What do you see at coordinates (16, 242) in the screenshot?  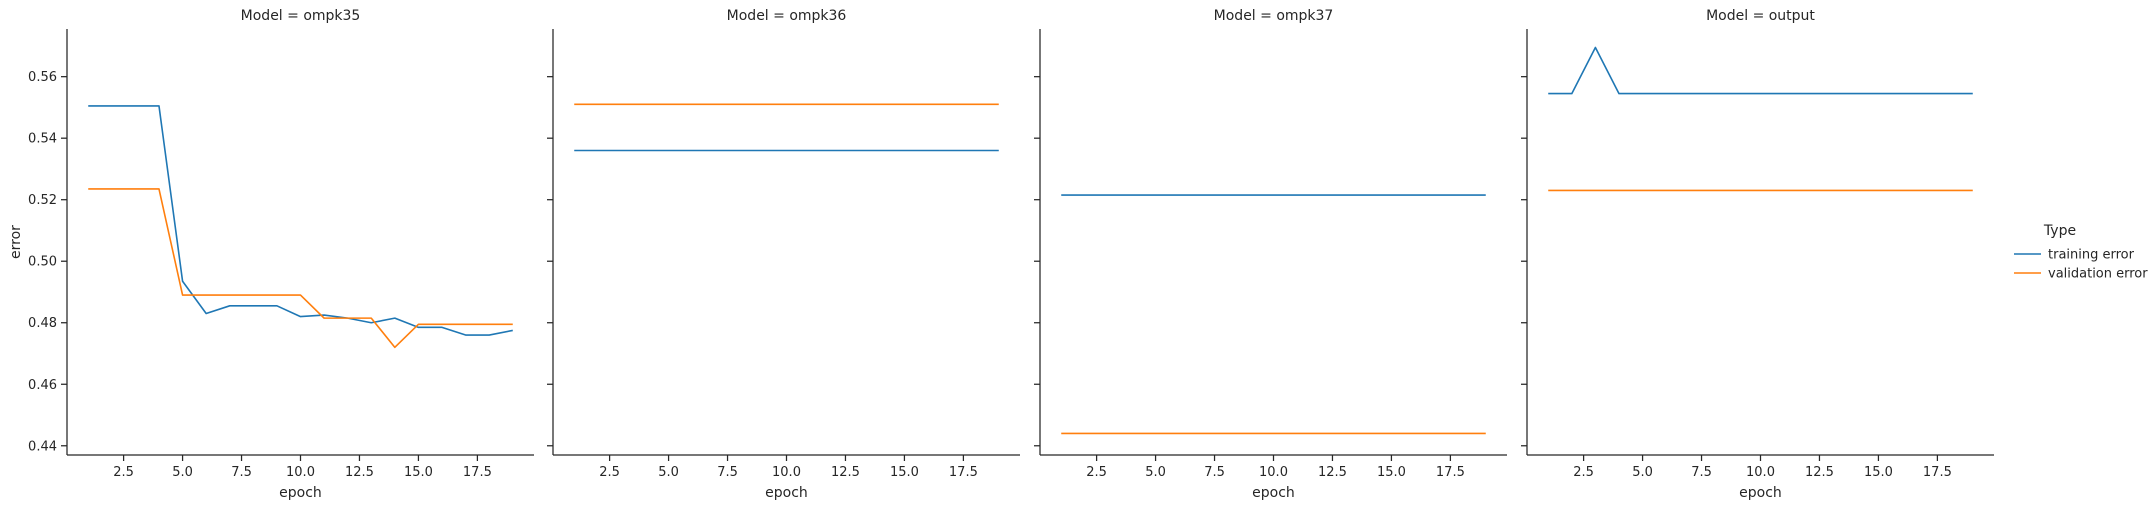 I see `y-axis-label: error` at bounding box center [16, 242].